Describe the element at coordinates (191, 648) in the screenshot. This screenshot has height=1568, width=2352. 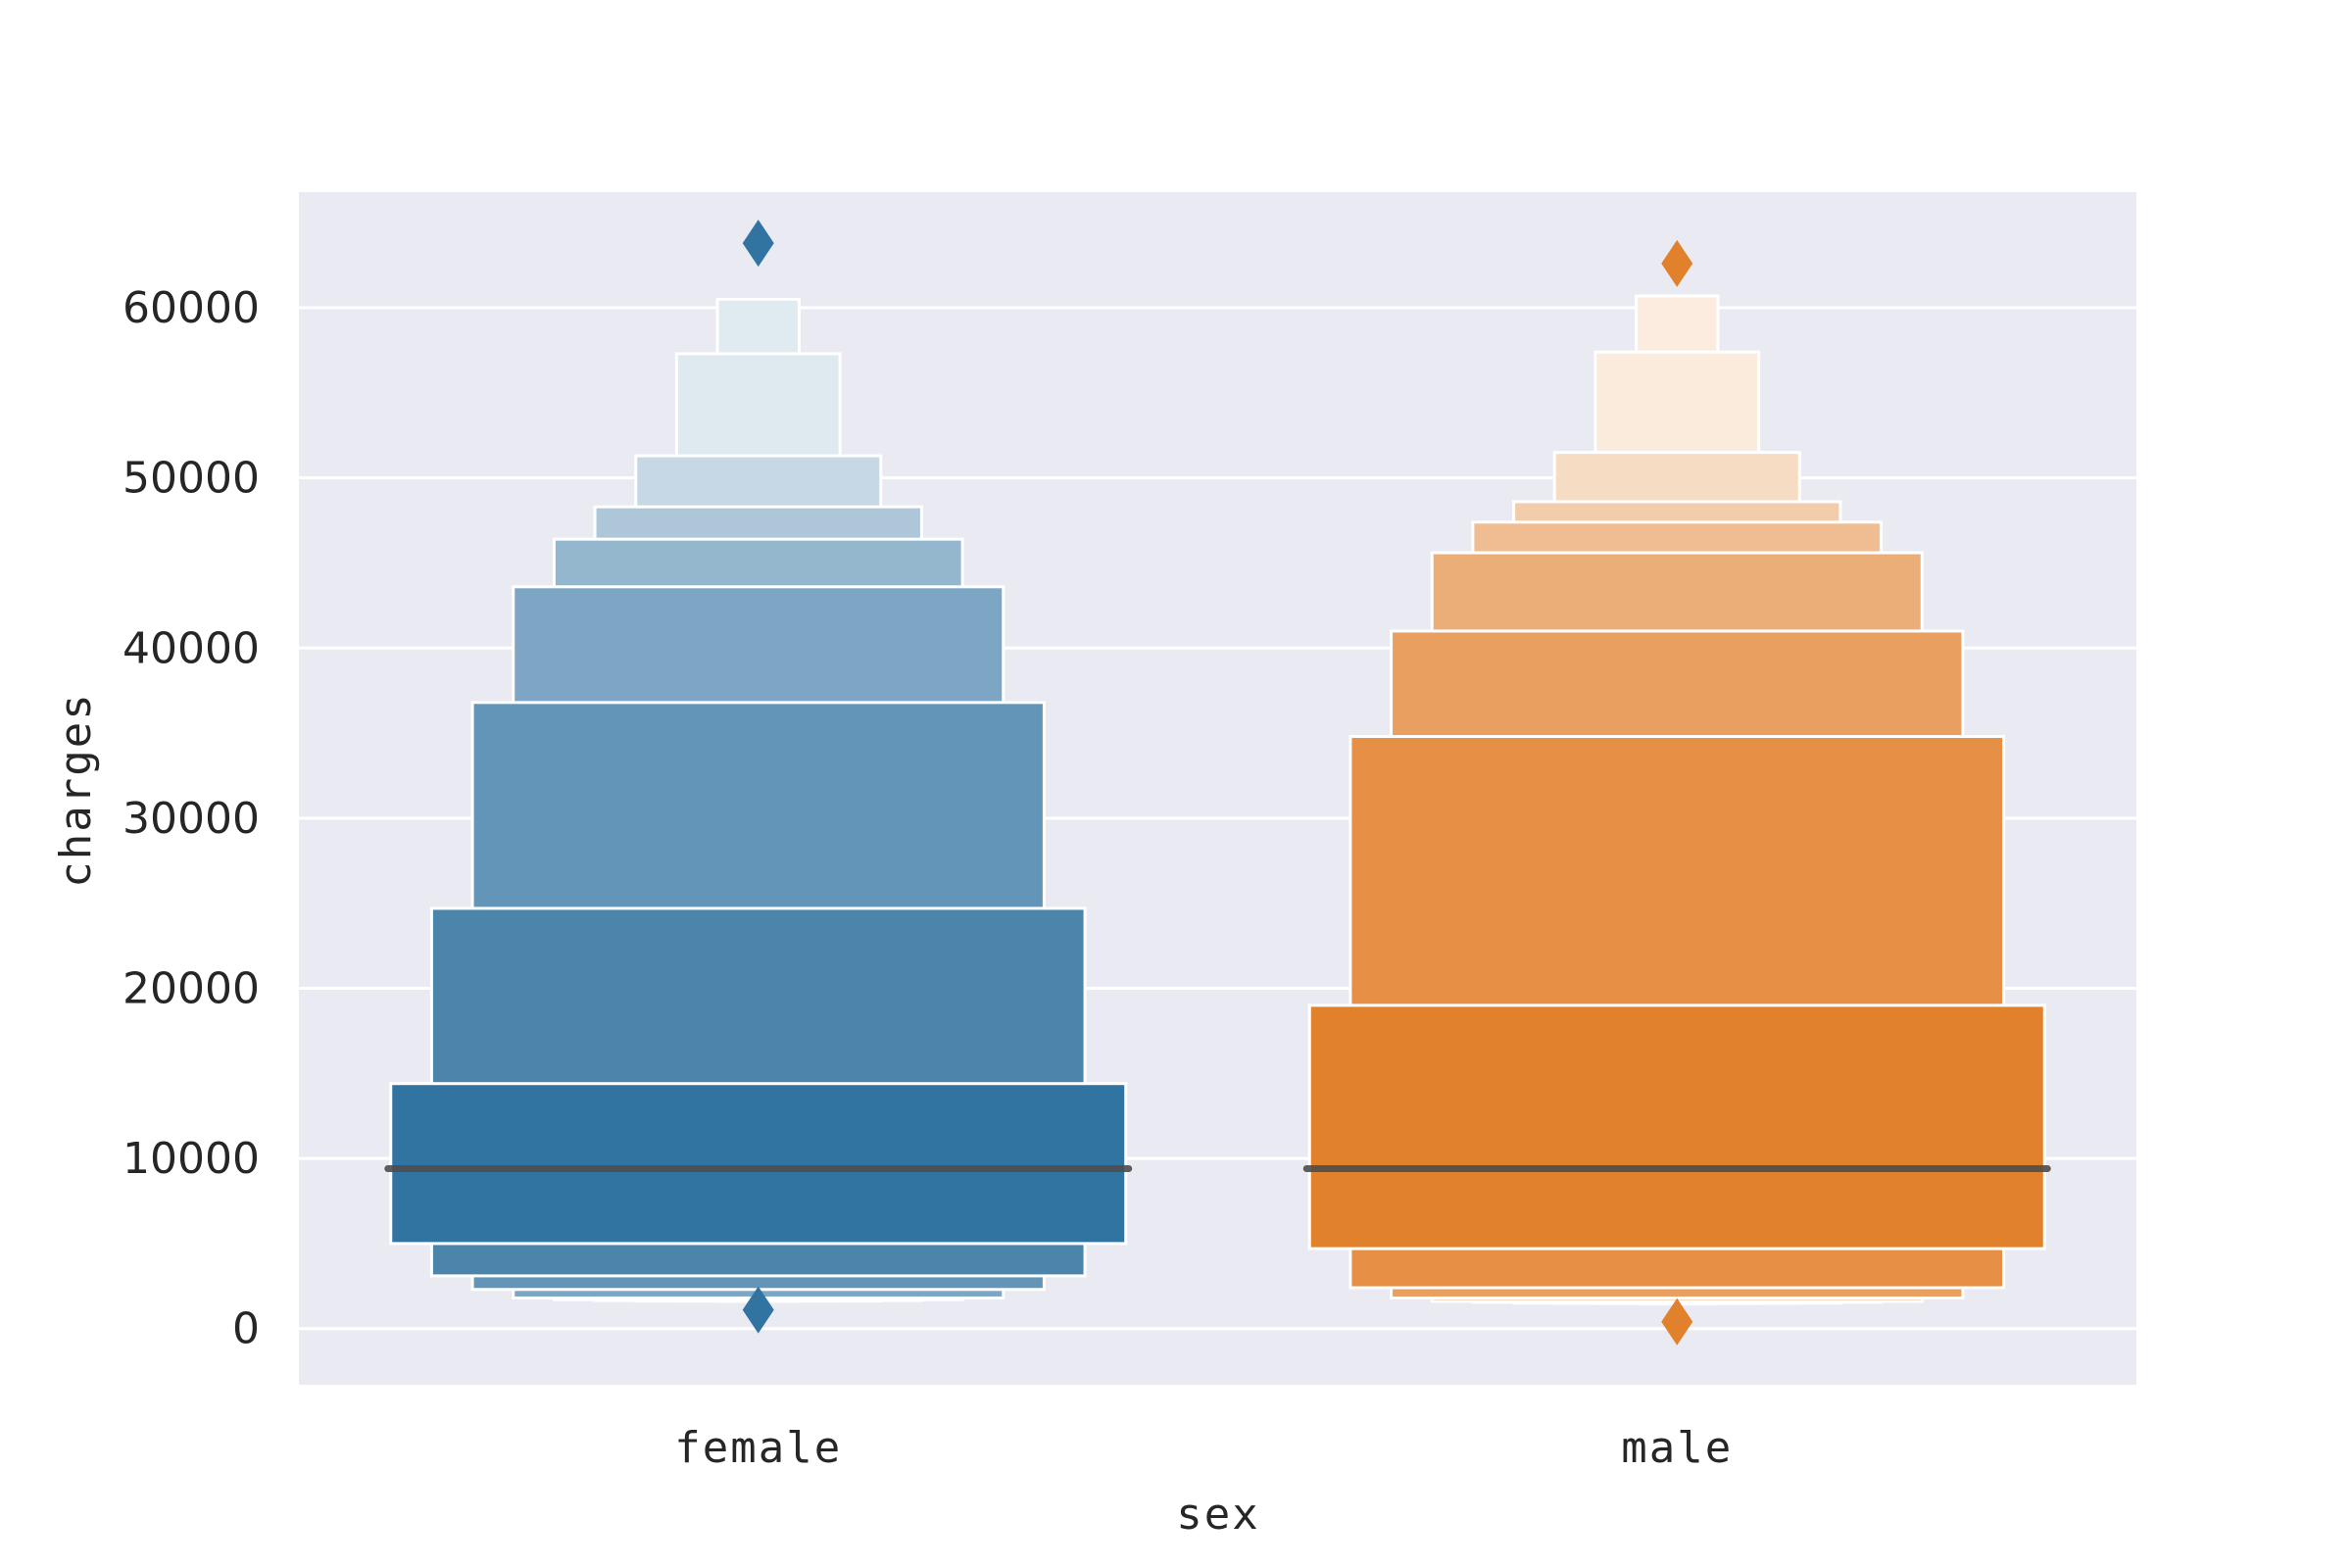
I see `y-tick-label: 40000` at that location.